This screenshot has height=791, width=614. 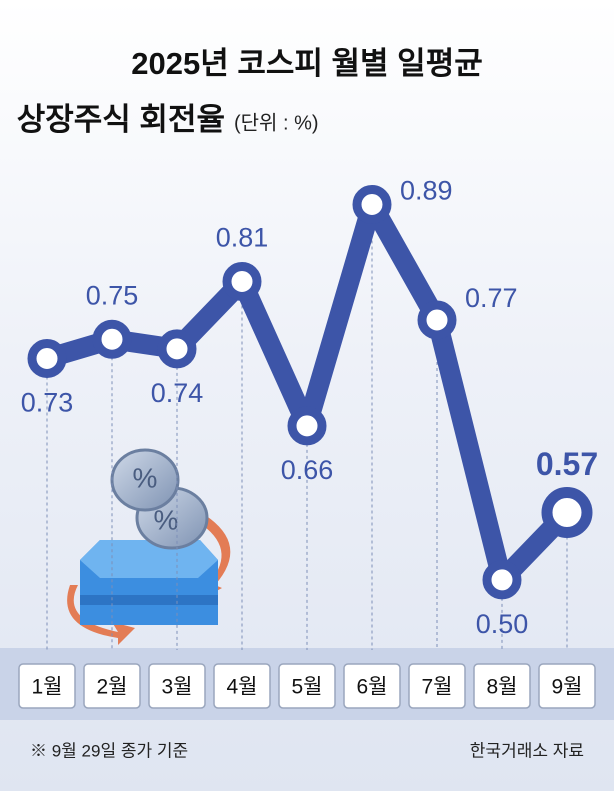 What do you see at coordinates (307, 470) in the screenshot?
I see `value-label: 0.66` at bounding box center [307, 470].